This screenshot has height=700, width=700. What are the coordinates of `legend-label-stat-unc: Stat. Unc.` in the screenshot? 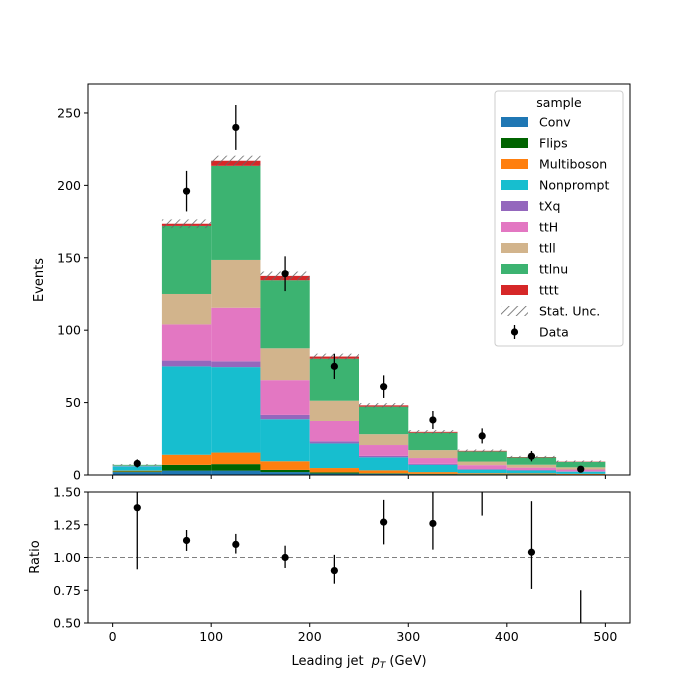 It's located at (569, 311).